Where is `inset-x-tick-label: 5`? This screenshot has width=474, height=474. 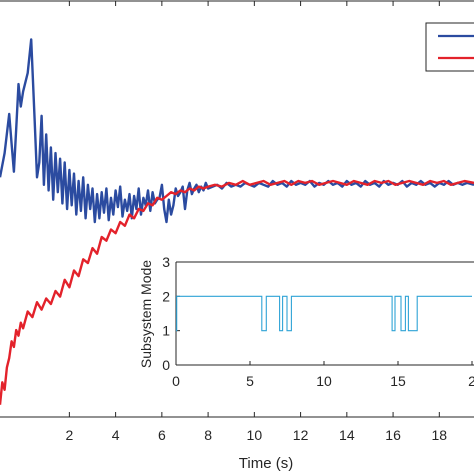 inset-x-tick-label: 5 is located at coordinates (250, 381).